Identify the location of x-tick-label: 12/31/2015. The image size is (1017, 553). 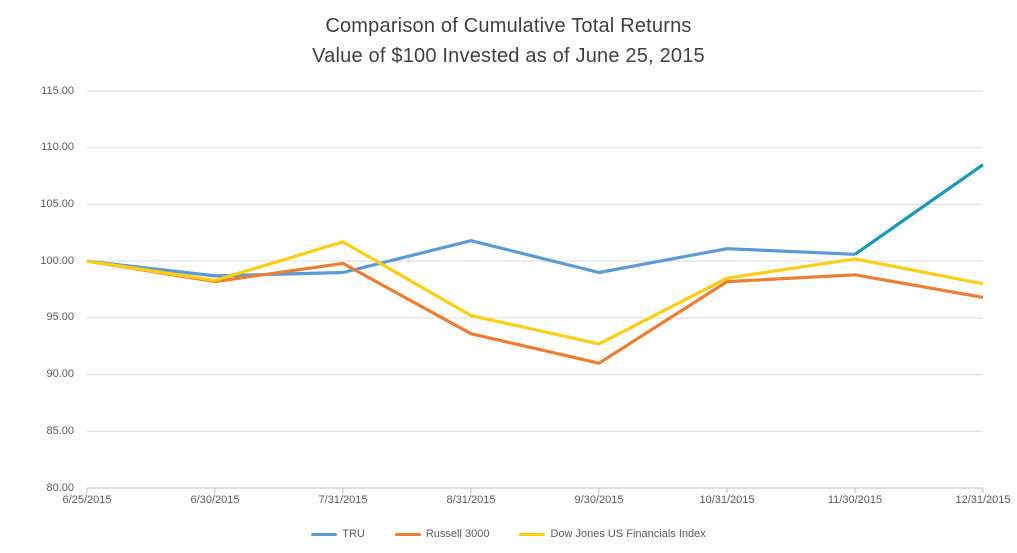
(983, 500).